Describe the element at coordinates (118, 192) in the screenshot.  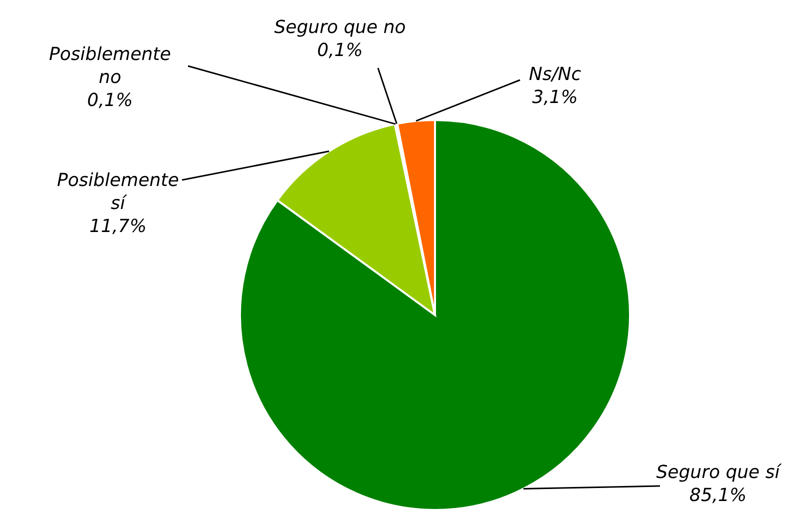
I see `slice-label: Posiblemente sí` at that location.